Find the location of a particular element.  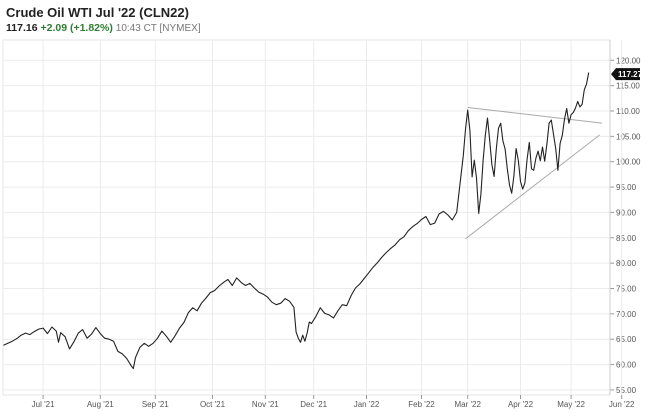

last-price: 117.16 is located at coordinates (22, 28).